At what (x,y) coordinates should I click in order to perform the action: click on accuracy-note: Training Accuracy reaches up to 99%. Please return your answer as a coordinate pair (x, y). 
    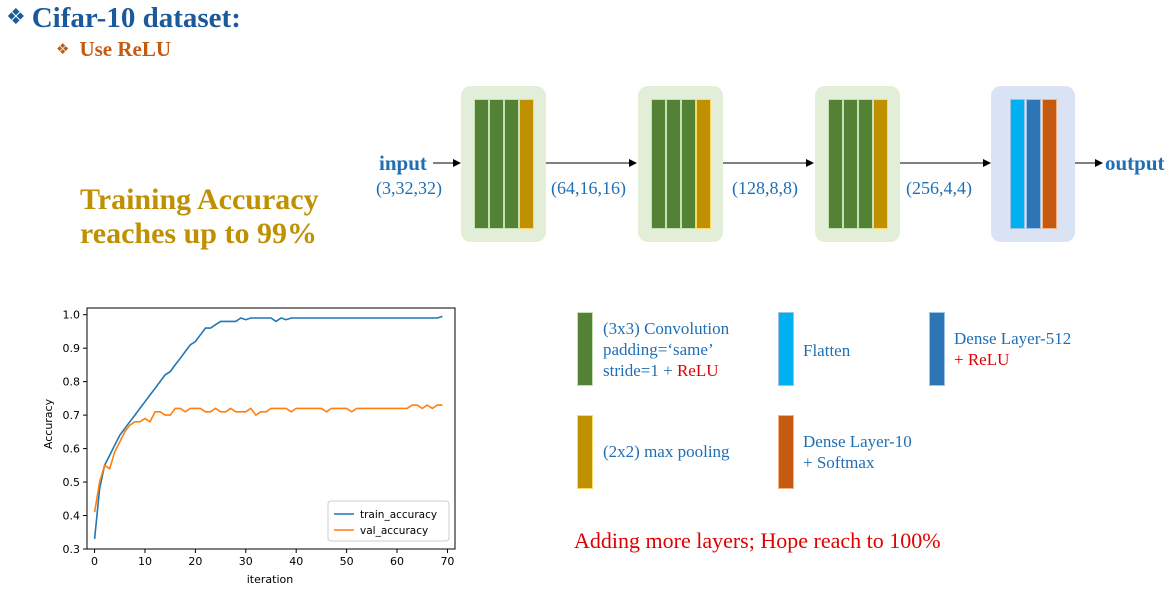
    Looking at the image, I should click on (199, 217).